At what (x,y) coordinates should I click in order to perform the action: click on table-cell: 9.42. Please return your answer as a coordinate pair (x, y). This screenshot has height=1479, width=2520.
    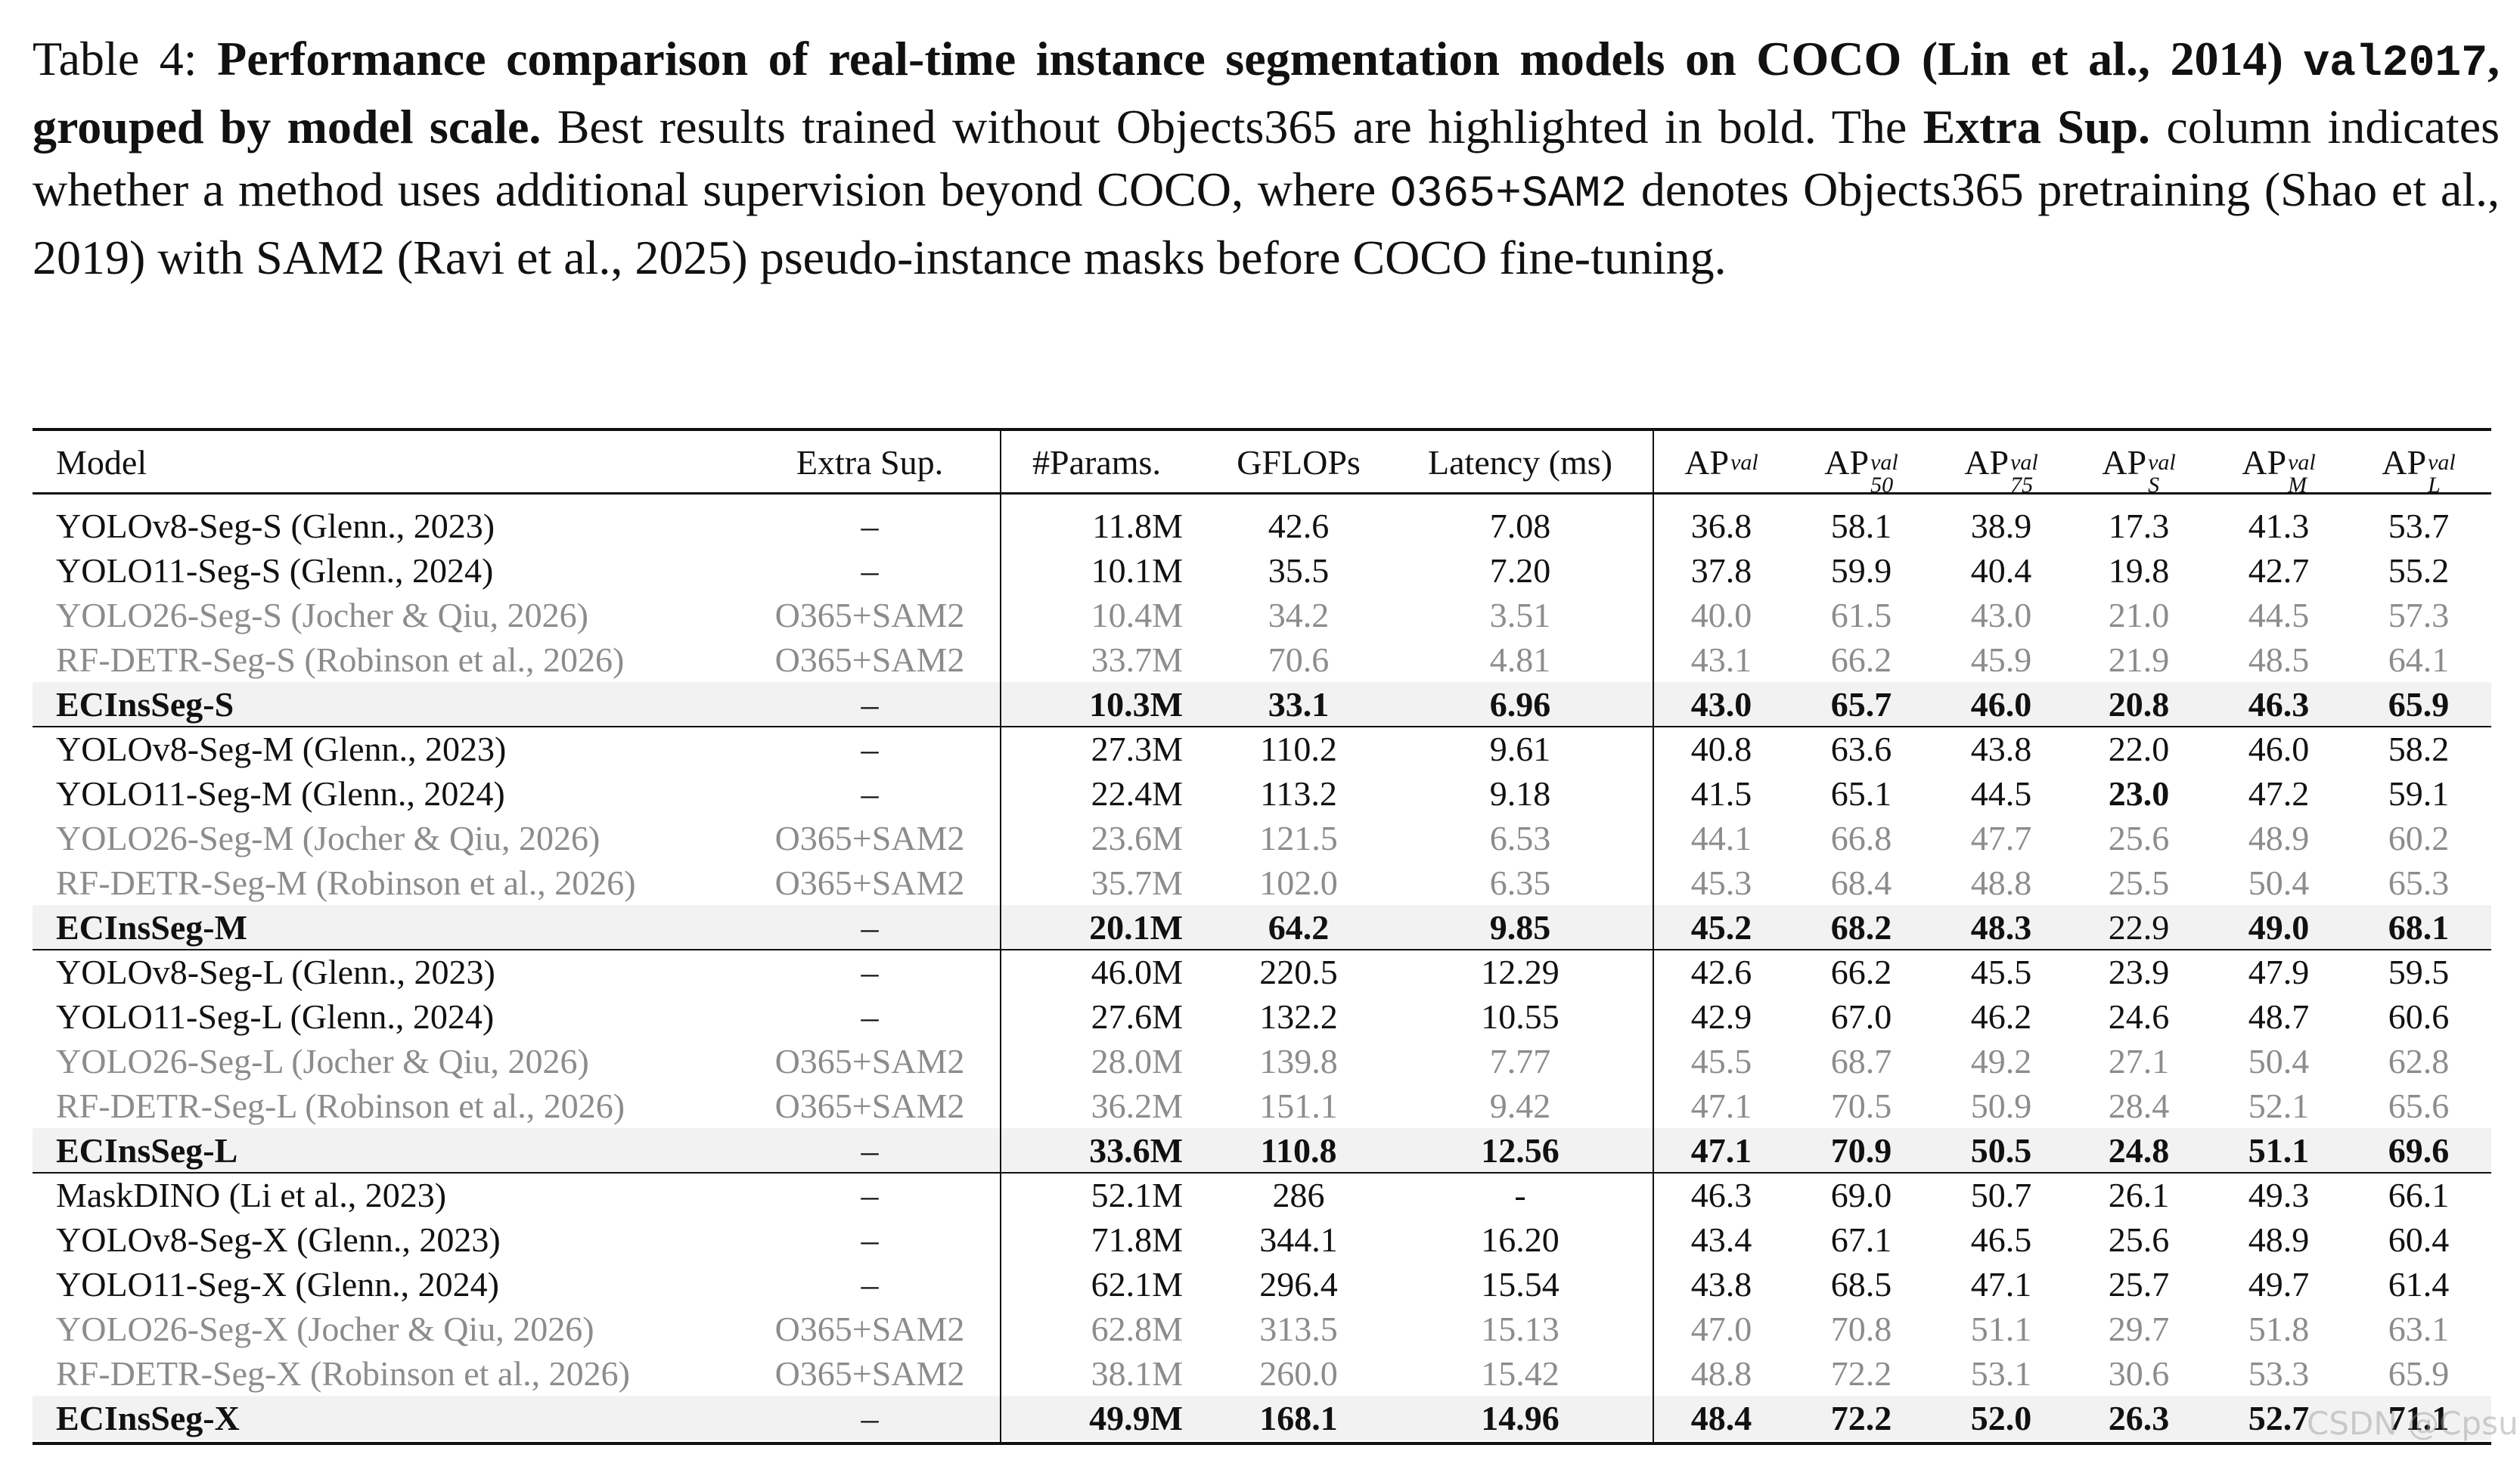
    Looking at the image, I should click on (1520, 1106).